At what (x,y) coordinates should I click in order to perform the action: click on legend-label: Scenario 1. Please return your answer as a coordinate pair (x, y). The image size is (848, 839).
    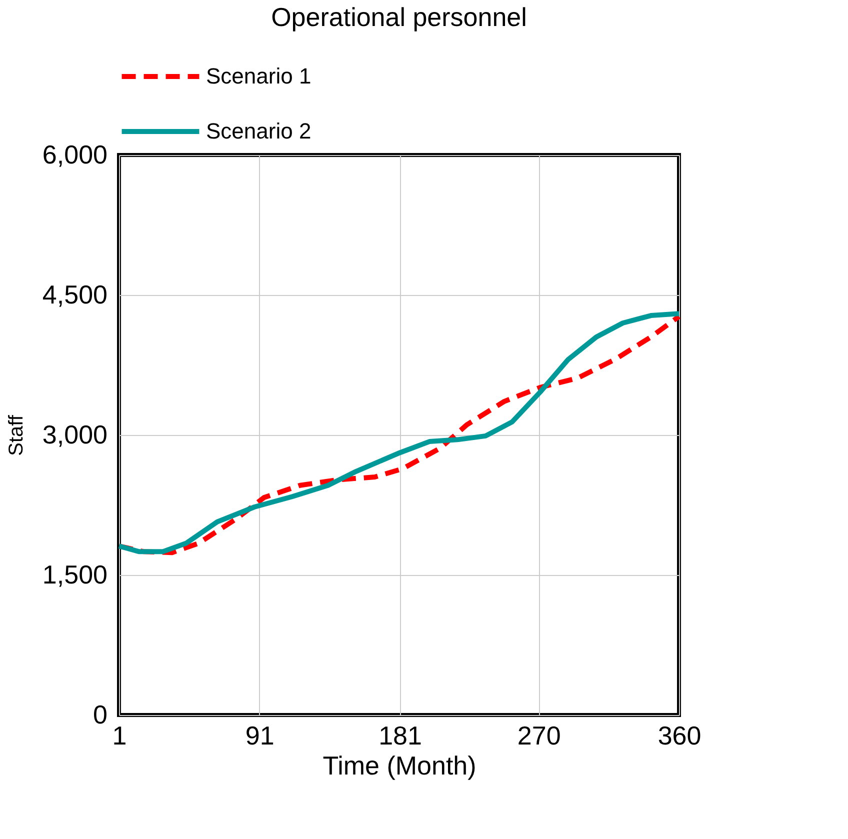
    Looking at the image, I should click on (259, 76).